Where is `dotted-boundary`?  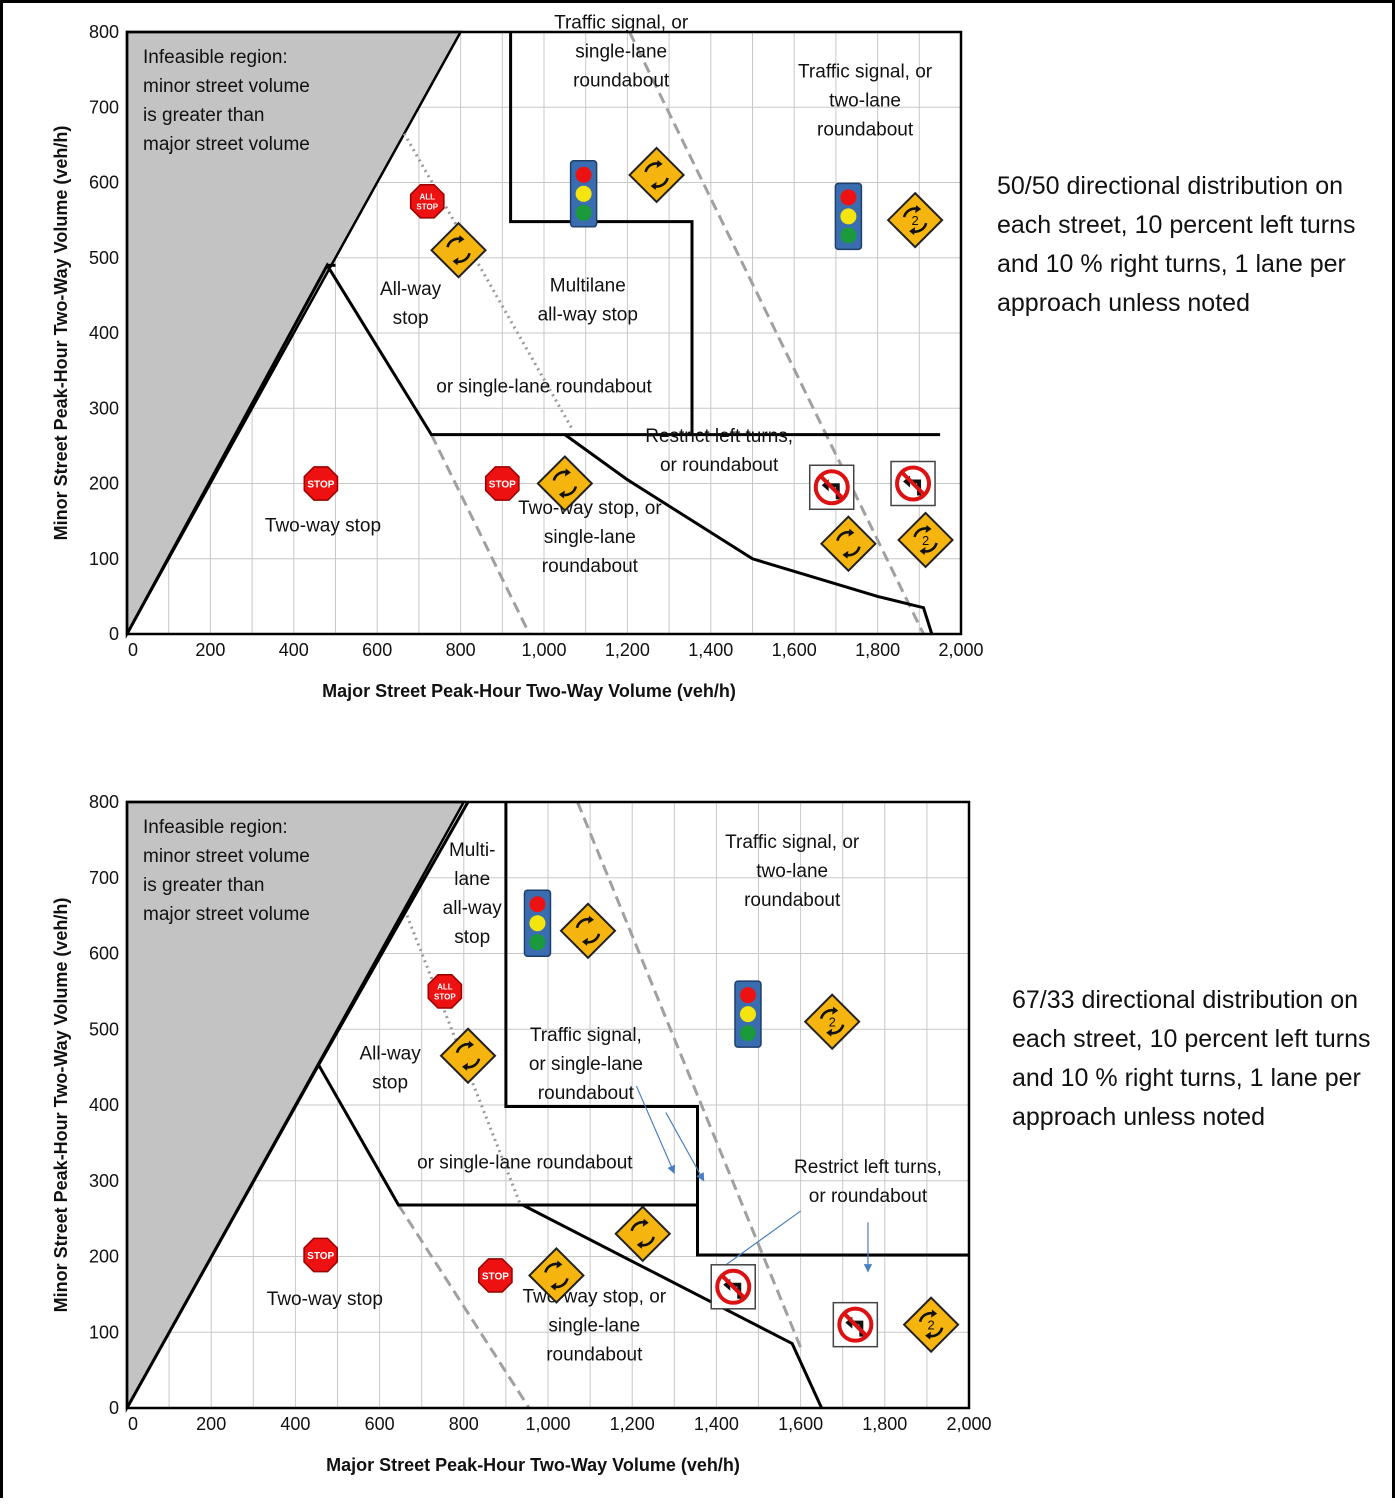
dotted-boundary is located at coordinates (463, 1060).